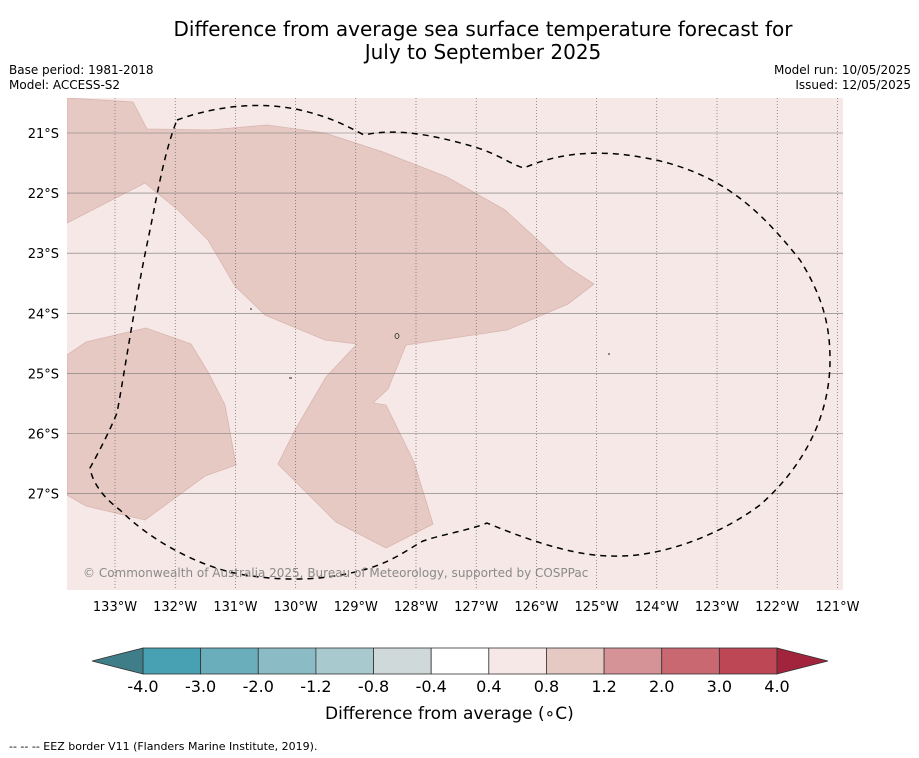  Describe the element at coordinates (719, 686) in the screenshot. I see `colorbar-tick-label: 3.0` at that location.